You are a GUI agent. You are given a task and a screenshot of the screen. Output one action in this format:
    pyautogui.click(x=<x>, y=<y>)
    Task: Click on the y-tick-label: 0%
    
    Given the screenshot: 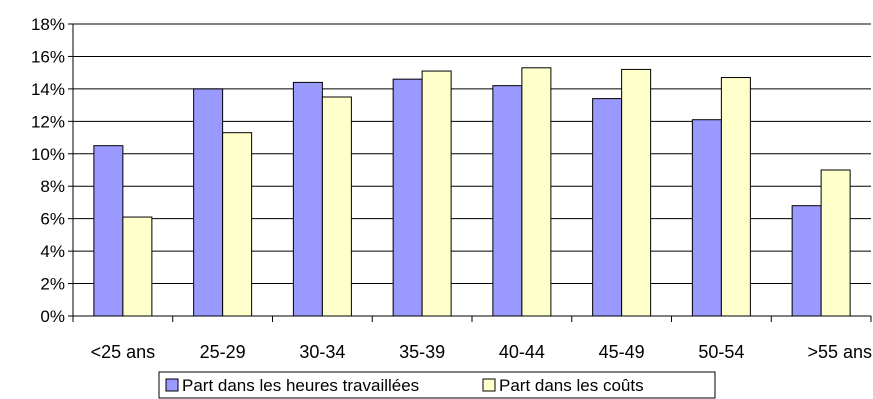 What is the action you would take?
    pyautogui.click(x=52, y=316)
    